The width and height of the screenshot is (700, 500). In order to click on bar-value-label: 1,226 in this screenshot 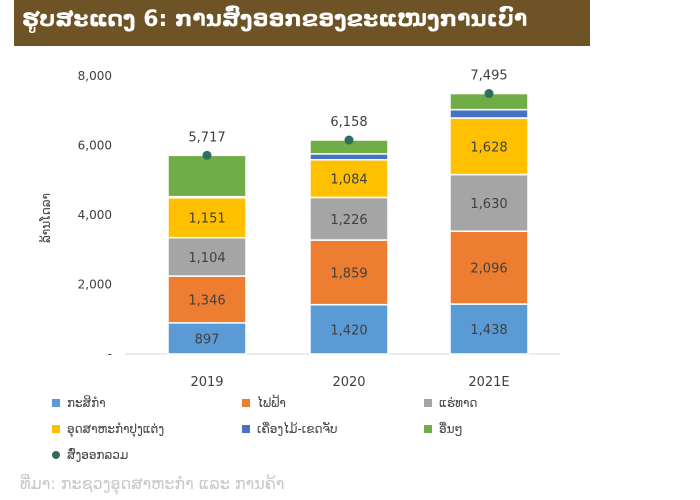, I will do `click(348, 220)`.